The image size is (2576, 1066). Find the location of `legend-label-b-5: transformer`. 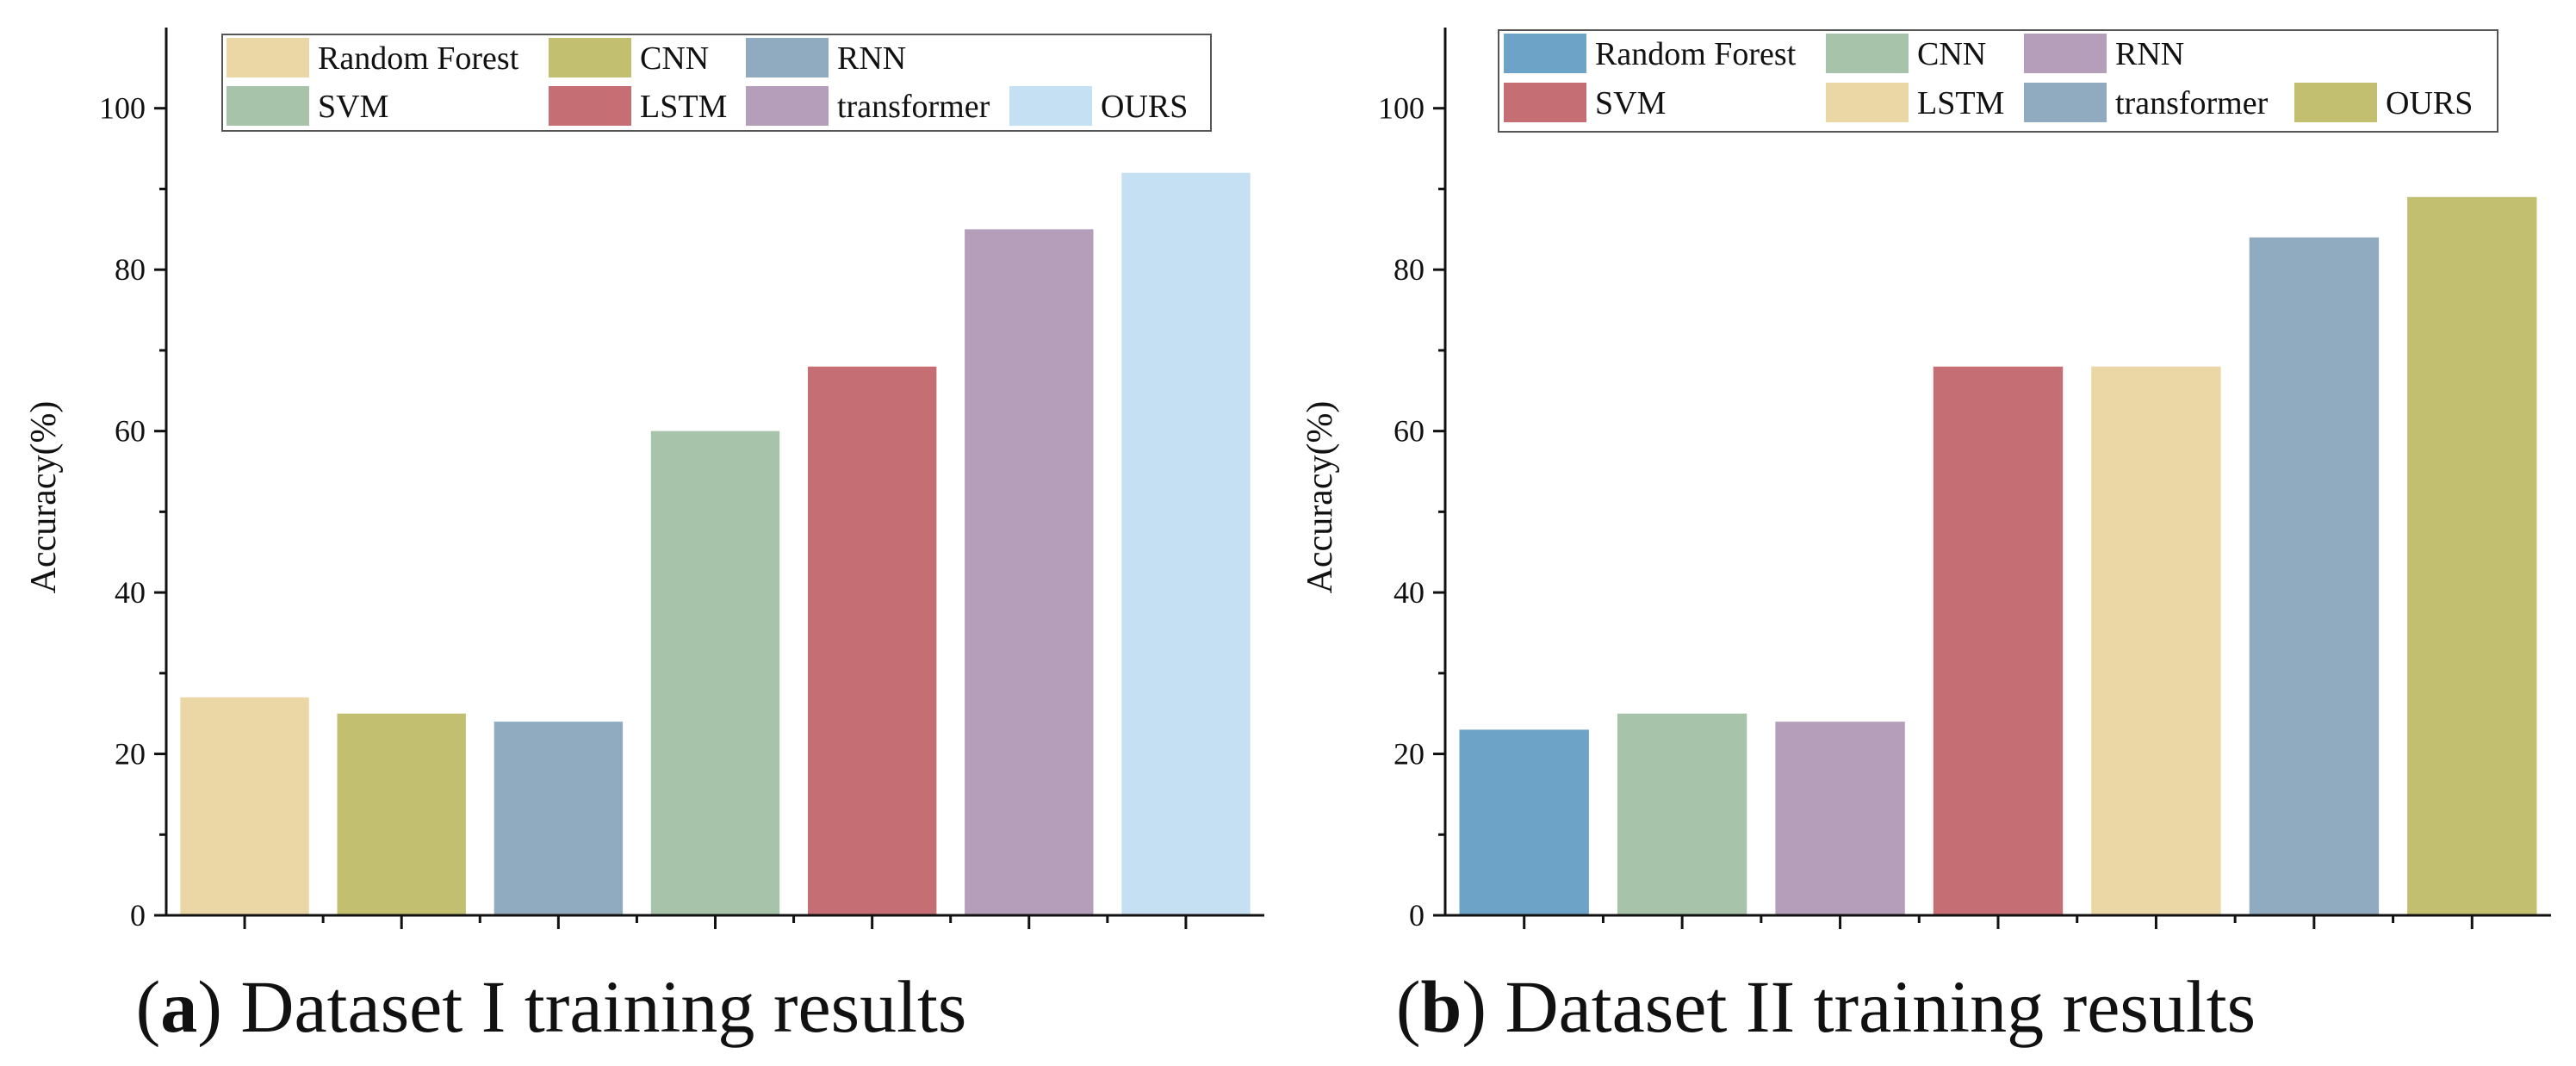

legend-label-b-5: transformer is located at coordinates (2192, 103).